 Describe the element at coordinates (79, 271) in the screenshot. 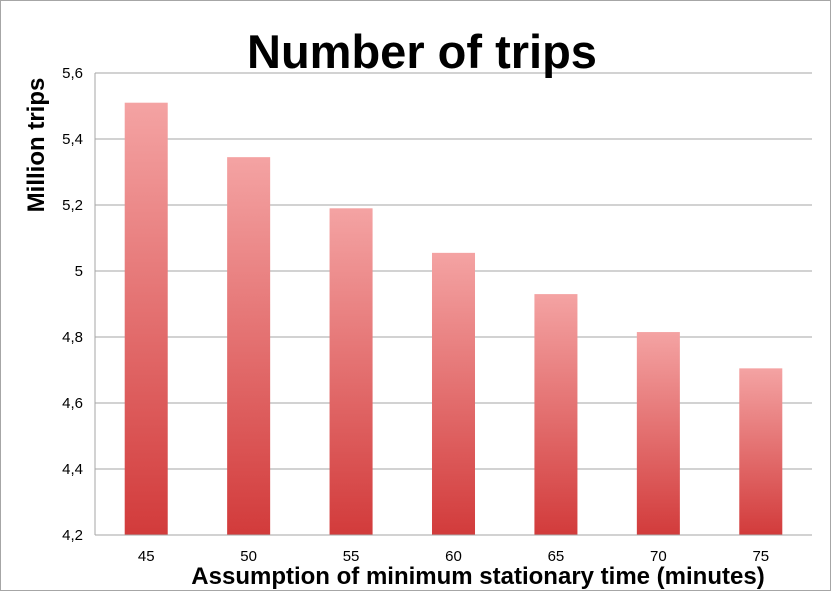

I see `y-tick-label: 5` at that location.